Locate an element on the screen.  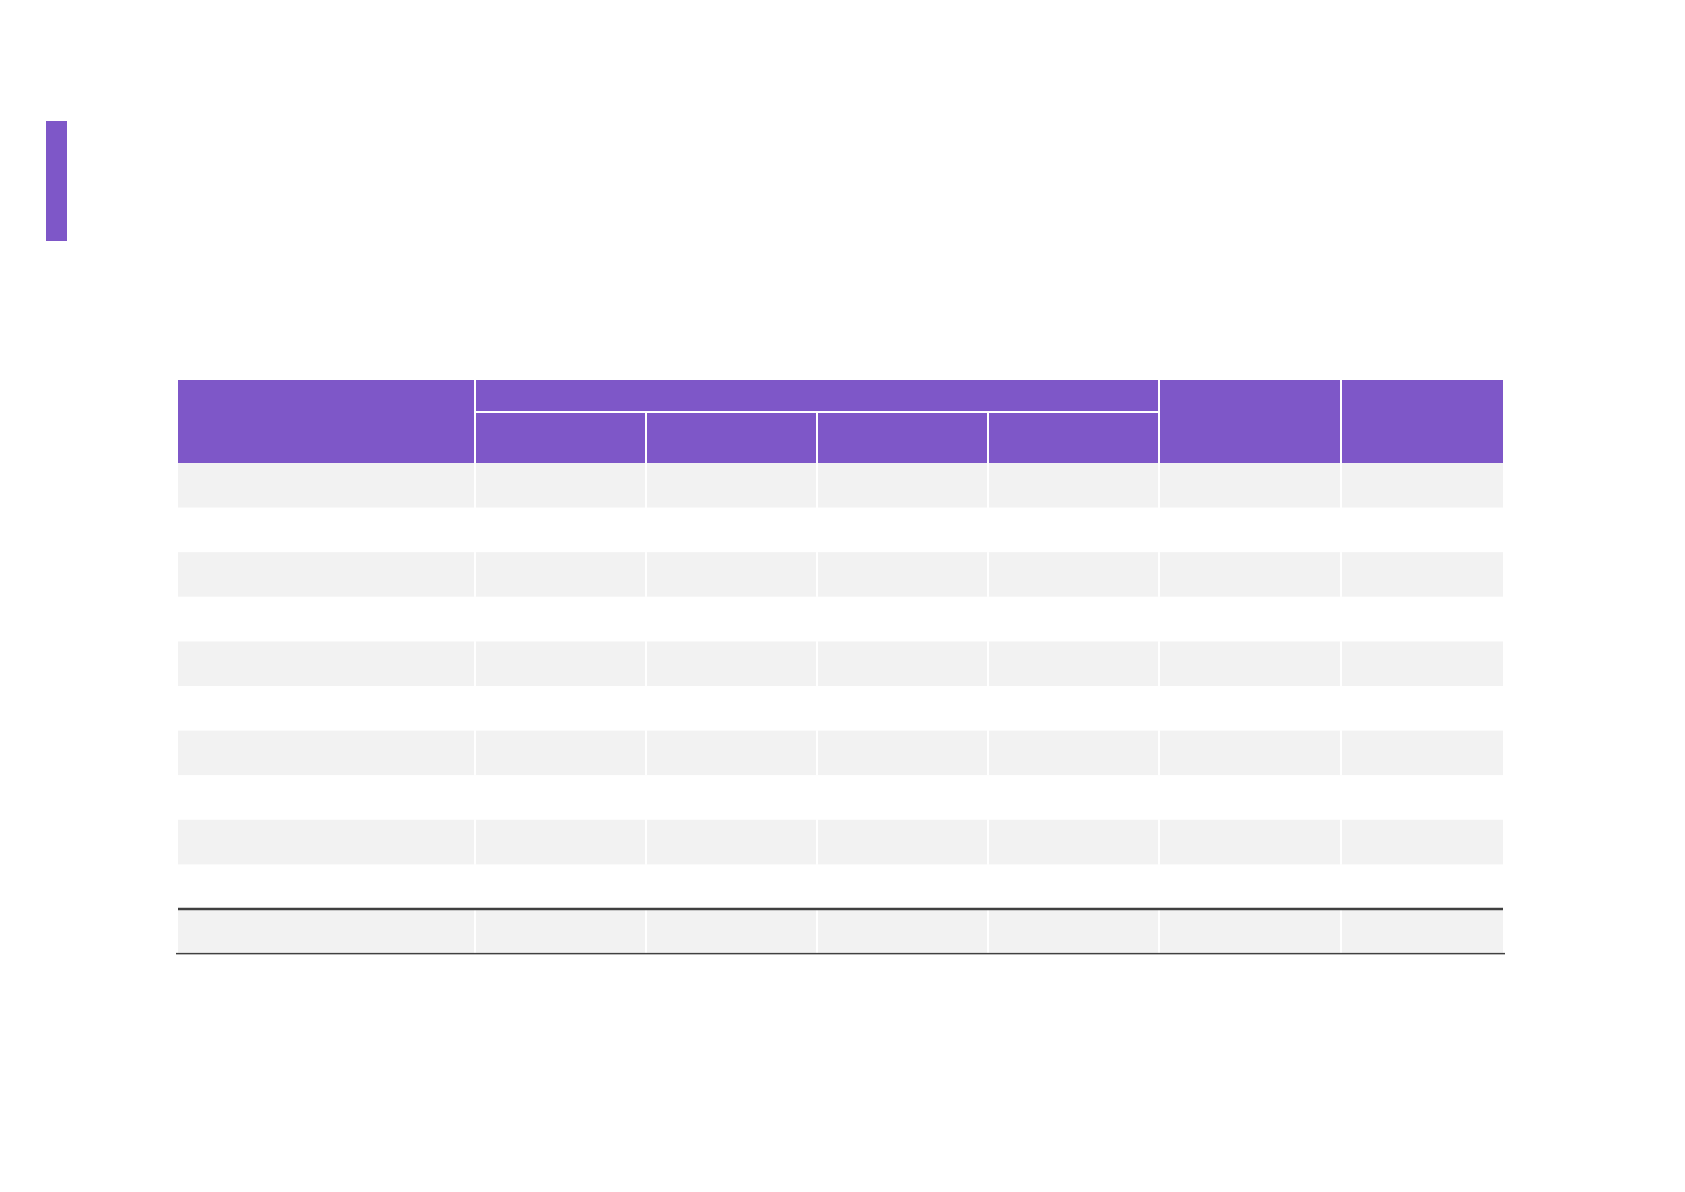
header-row is located at coordinates (840, 421).